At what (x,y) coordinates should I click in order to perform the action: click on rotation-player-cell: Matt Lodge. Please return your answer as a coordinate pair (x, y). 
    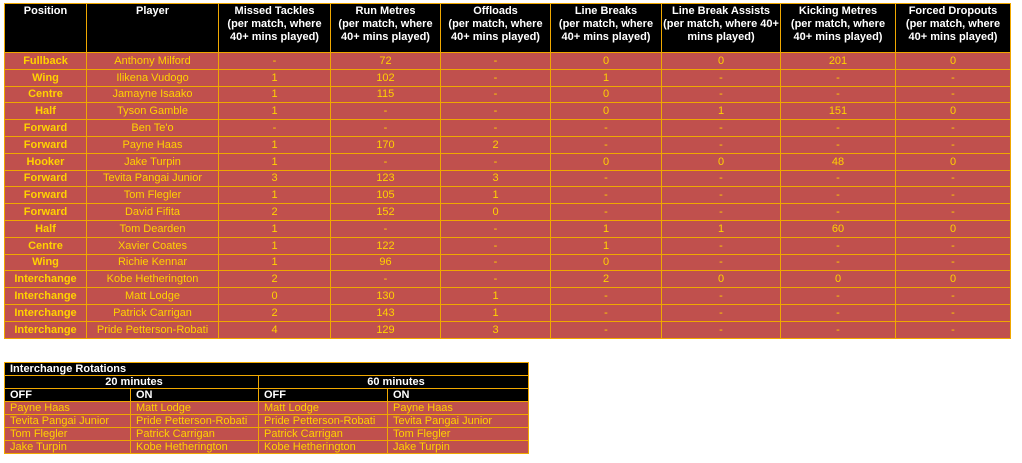
    Looking at the image, I should click on (194, 408).